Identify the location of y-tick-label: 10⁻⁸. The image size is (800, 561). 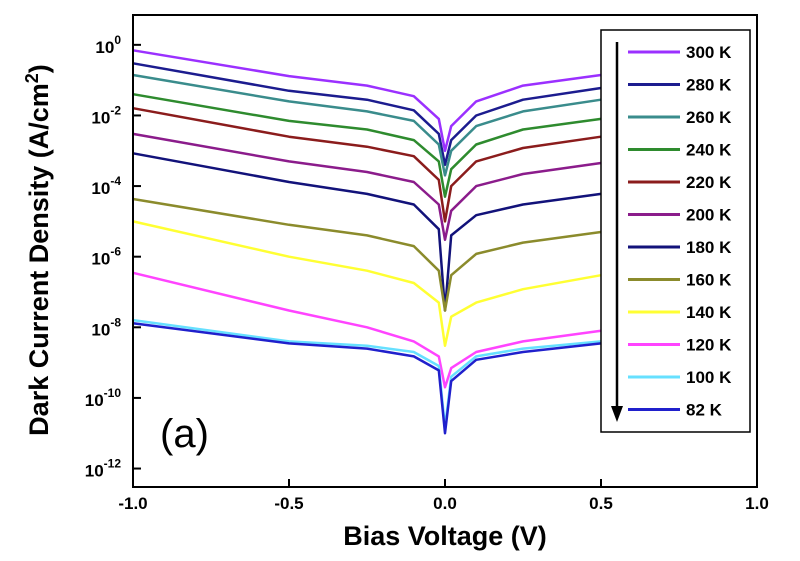
(106, 327).